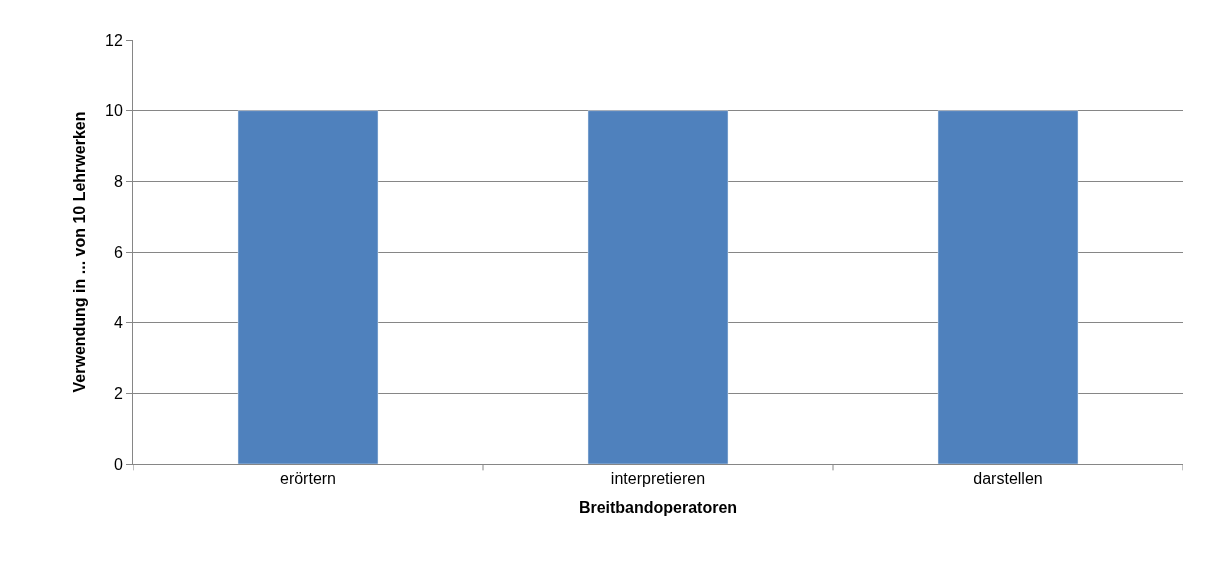  I want to click on y-tick-label: 10, so click(114, 111).